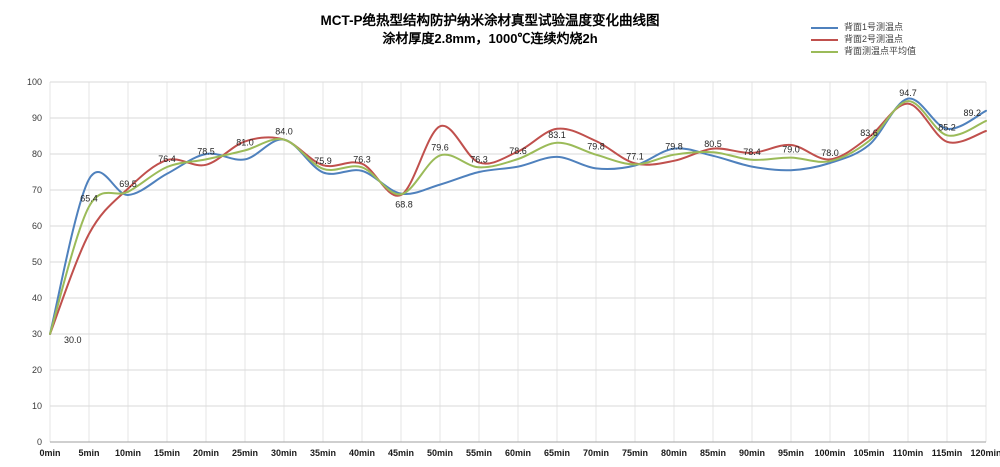  I want to click on y-axis-tick-label: 70, so click(37, 190).